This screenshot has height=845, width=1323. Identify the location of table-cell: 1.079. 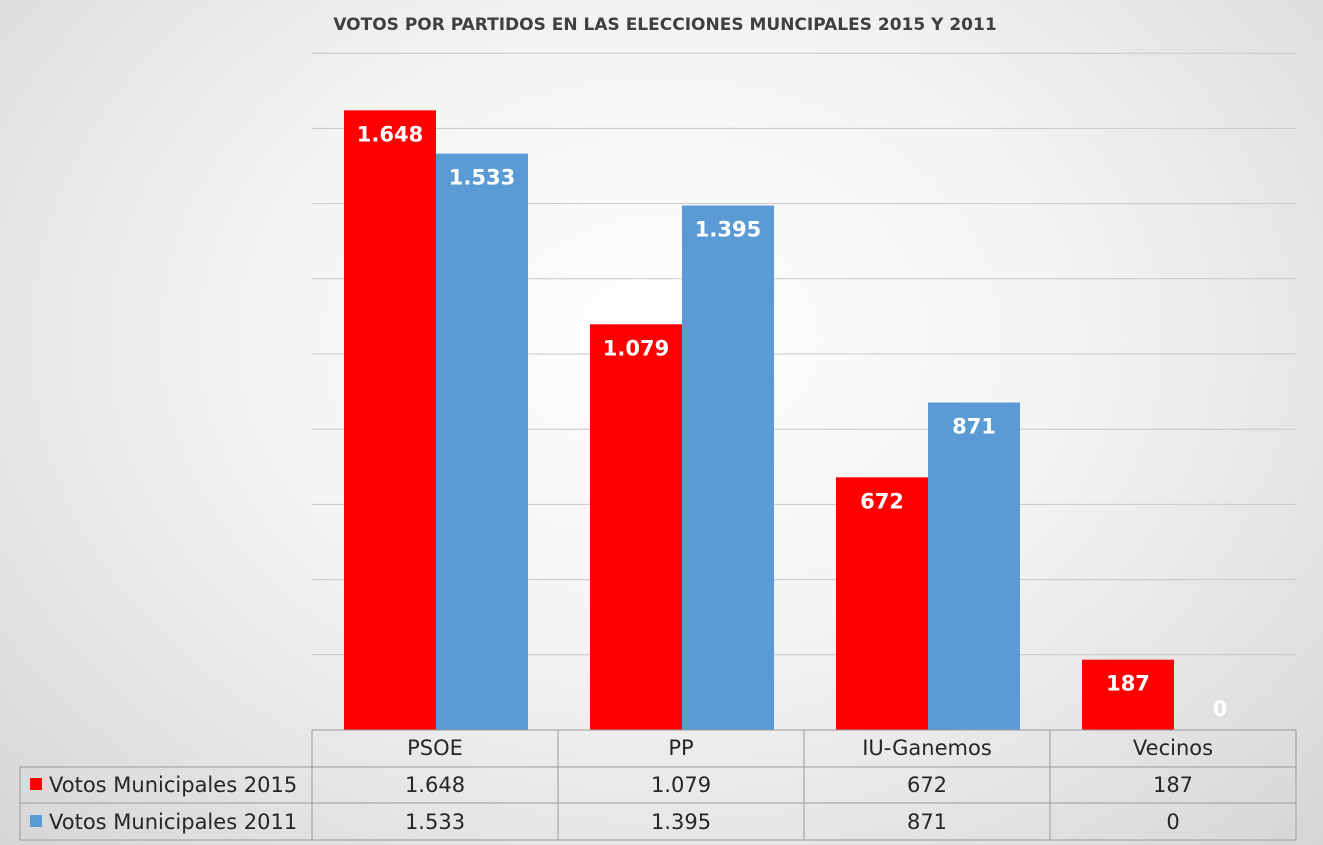
(681, 785).